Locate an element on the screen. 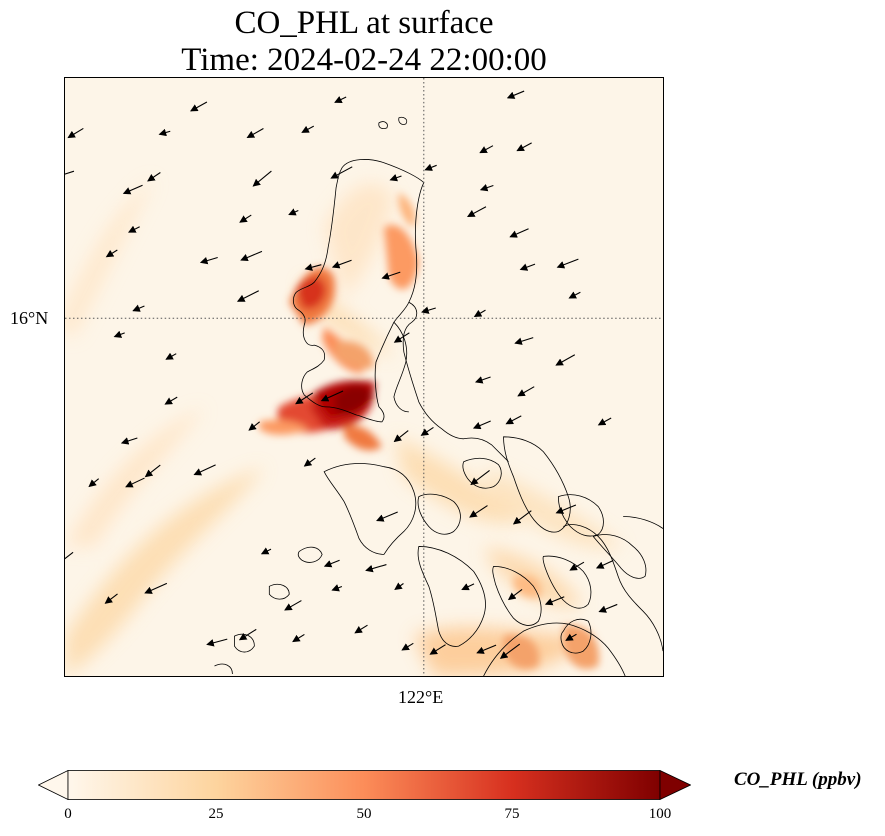 The height and width of the screenshot is (836, 885). colorbar is located at coordinates (364, 785).